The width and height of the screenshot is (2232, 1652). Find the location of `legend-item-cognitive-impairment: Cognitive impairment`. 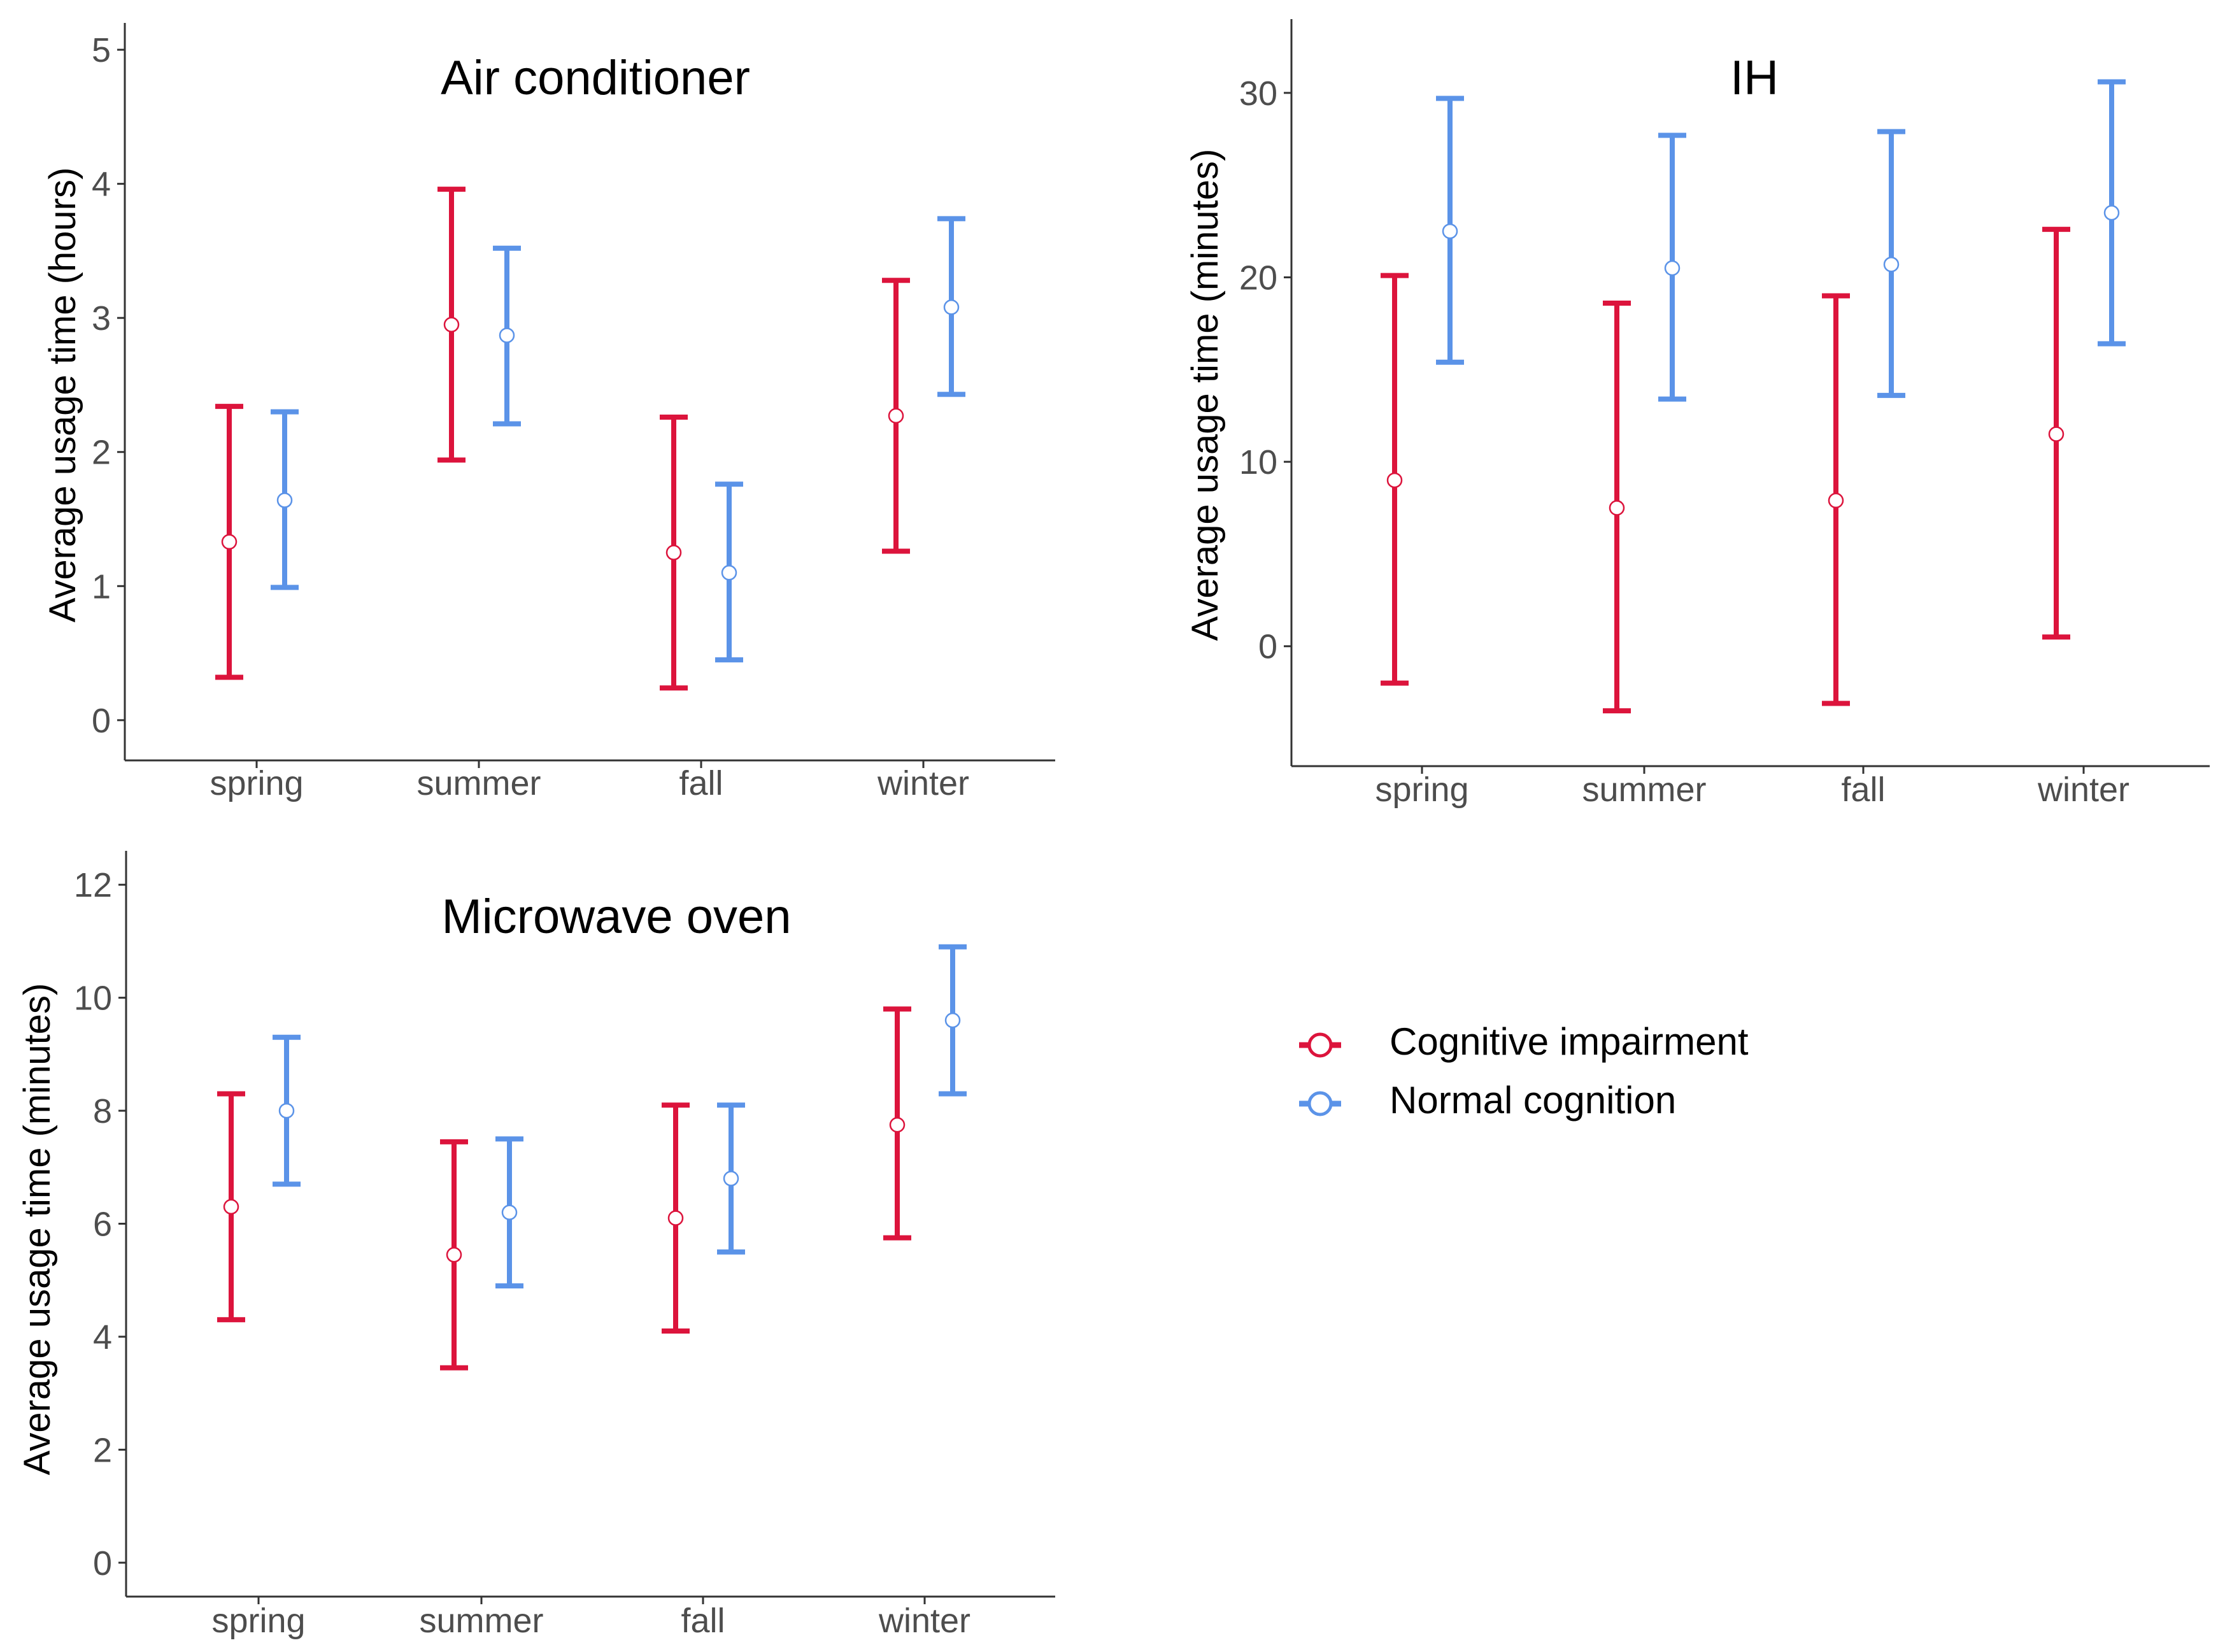

legend-item-cognitive-impairment: Cognitive impairment is located at coordinates (1524, 1042).